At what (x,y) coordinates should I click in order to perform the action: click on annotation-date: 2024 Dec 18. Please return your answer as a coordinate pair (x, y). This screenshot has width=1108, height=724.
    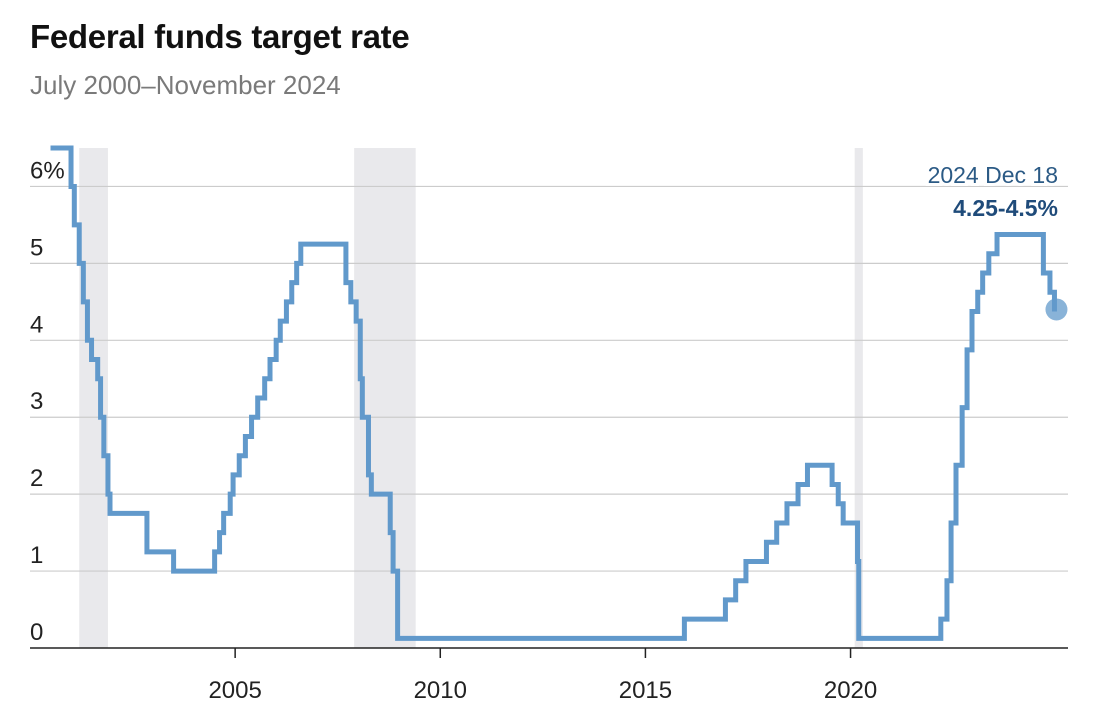
    Looking at the image, I should click on (993, 175).